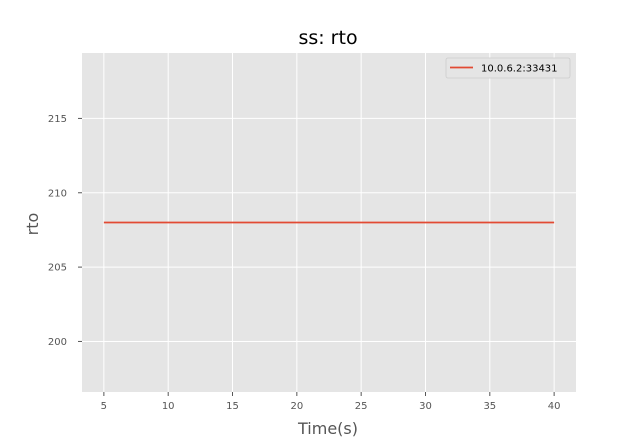 The width and height of the screenshot is (640, 440). I want to click on x-axis-label: Time(s), so click(327, 428).